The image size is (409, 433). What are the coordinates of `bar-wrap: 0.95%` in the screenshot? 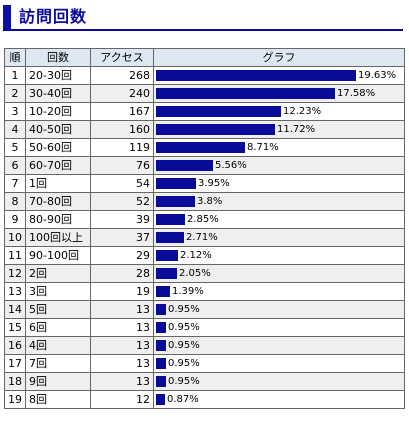 It's located at (279, 382).